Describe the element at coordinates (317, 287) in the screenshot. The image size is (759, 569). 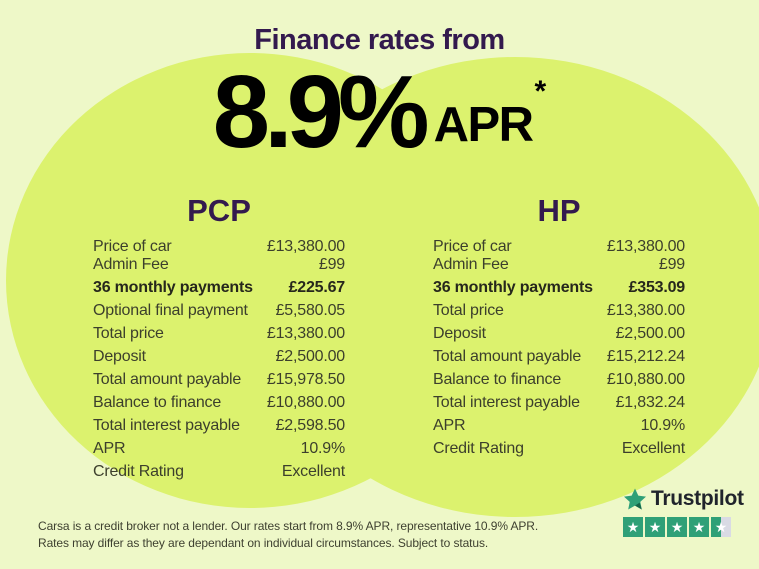
I see `row-value: £225.67` at that location.